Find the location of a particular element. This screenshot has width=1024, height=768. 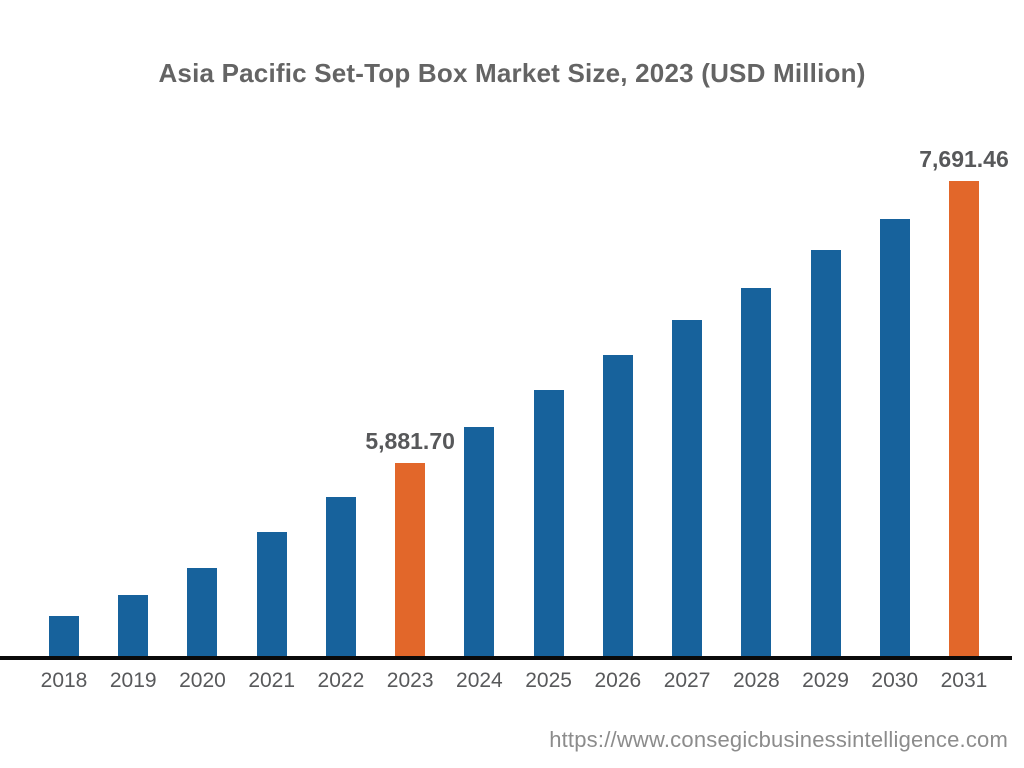

x-axis-label-2023: 2023 is located at coordinates (410, 680).